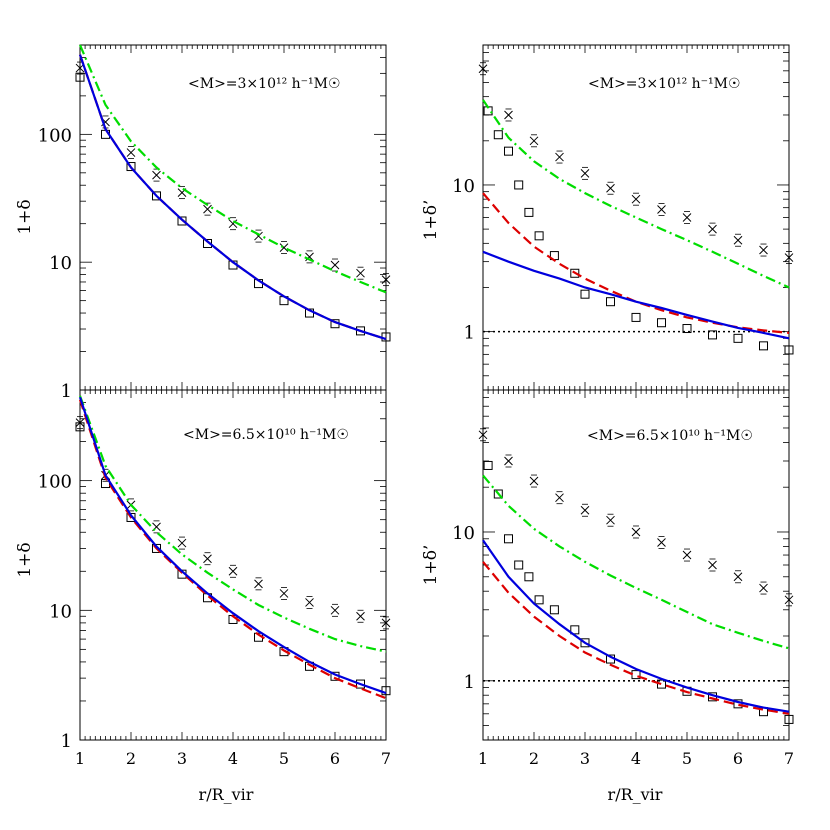 The height and width of the screenshot is (830, 830). I want to click on y-axis-label: 1+δ’, so click(431, 220).